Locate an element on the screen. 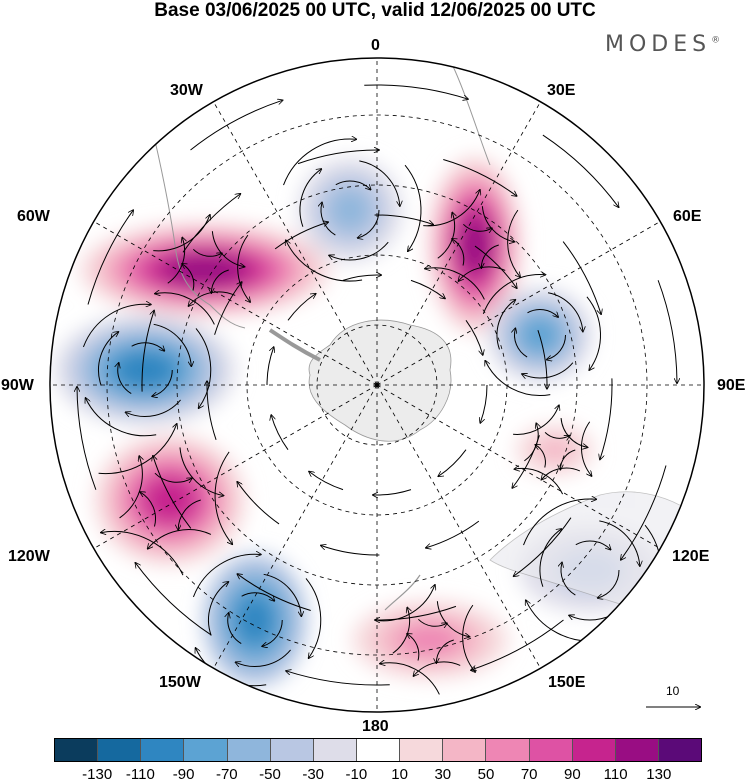  lon-label-30e: 30E is located at coordinates (561, 90).